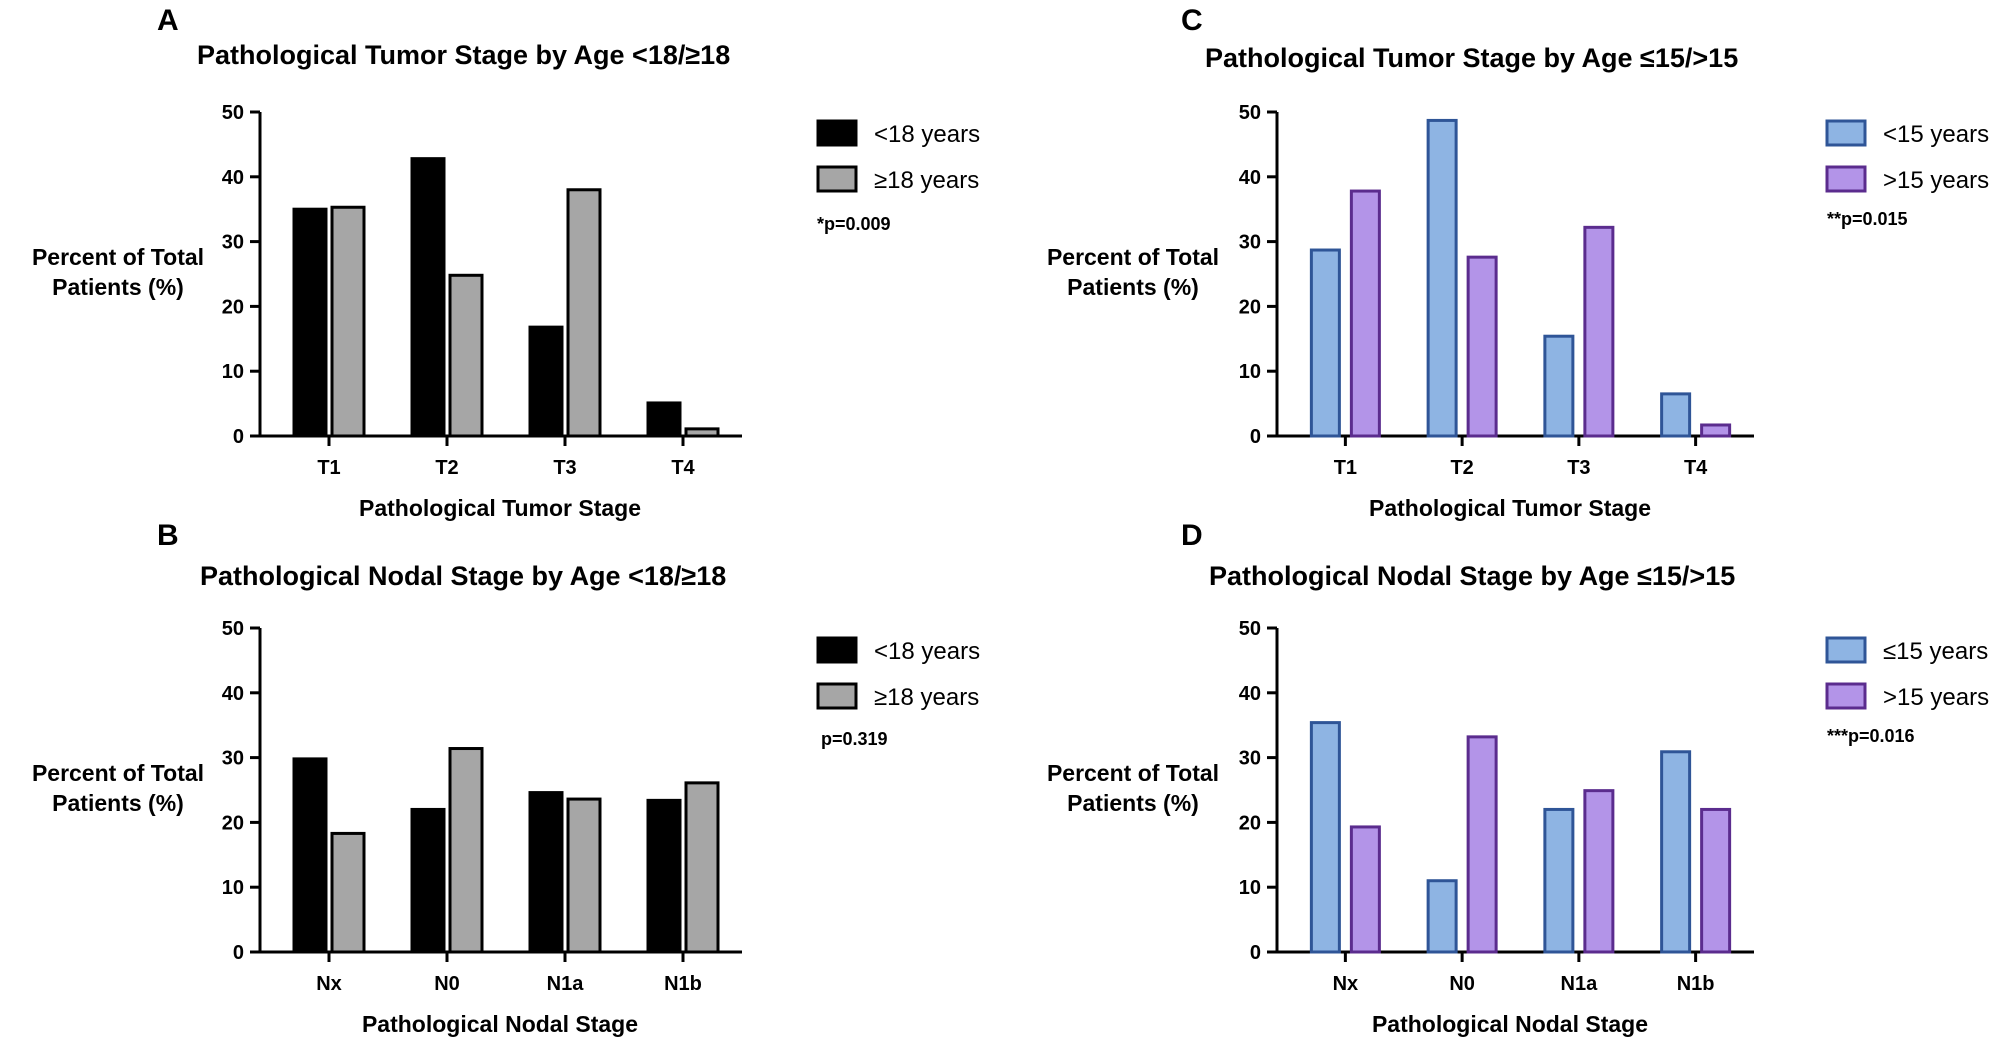 The width and height of the screenshot is (2001, 1041). Describe the element at coordinates (683, 984) in the screenshot. I see `x-tick-label: N1b` at that location.